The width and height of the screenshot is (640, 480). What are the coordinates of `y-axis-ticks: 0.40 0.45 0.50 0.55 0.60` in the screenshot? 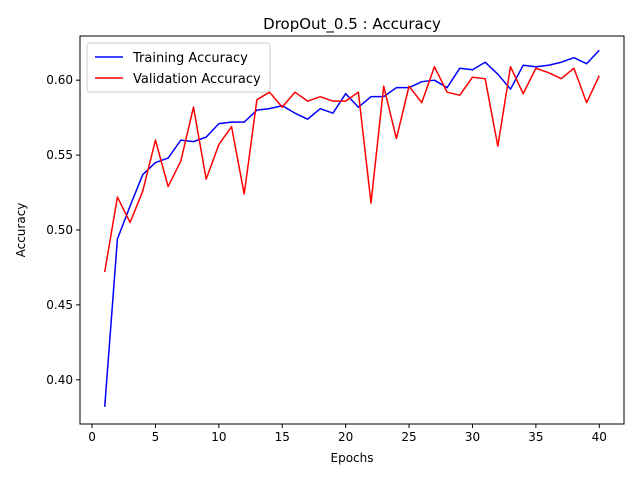 It's located at (63, 230).